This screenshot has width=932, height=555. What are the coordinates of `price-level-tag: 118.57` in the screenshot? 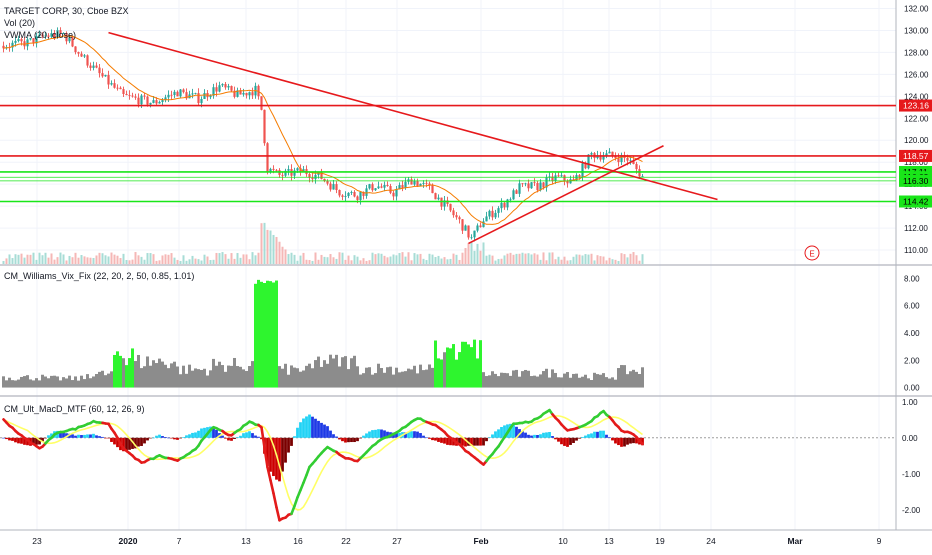 It's located at (915, 156).